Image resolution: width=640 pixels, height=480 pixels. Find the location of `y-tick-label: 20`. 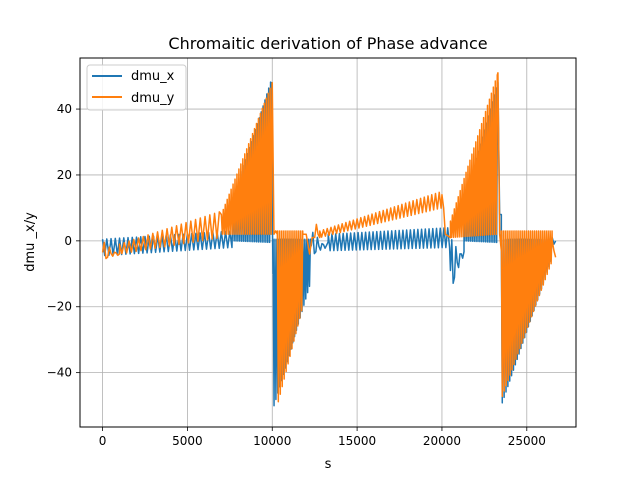

y-tick-label: 20 is located at coordinates (64, 175).